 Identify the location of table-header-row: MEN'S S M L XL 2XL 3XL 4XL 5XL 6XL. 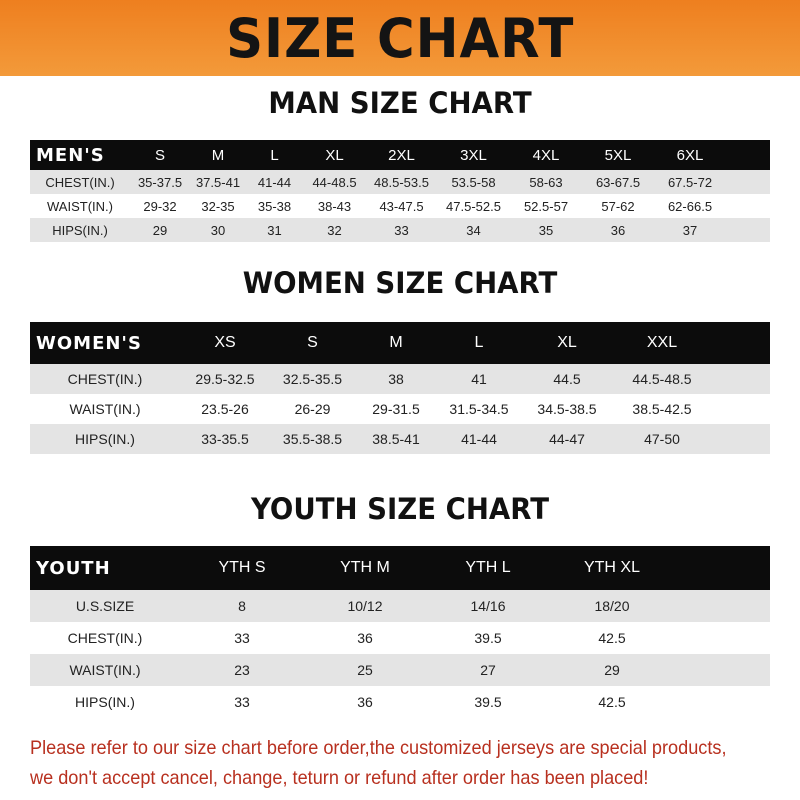
(400, 155).